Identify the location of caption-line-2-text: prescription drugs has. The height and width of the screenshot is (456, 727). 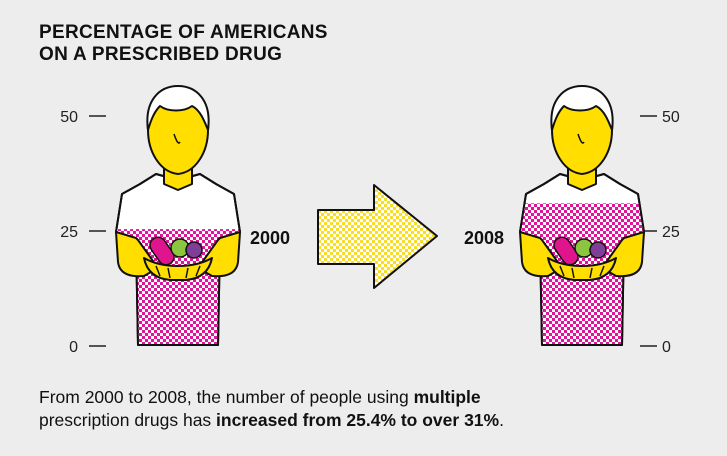
(128, 420).